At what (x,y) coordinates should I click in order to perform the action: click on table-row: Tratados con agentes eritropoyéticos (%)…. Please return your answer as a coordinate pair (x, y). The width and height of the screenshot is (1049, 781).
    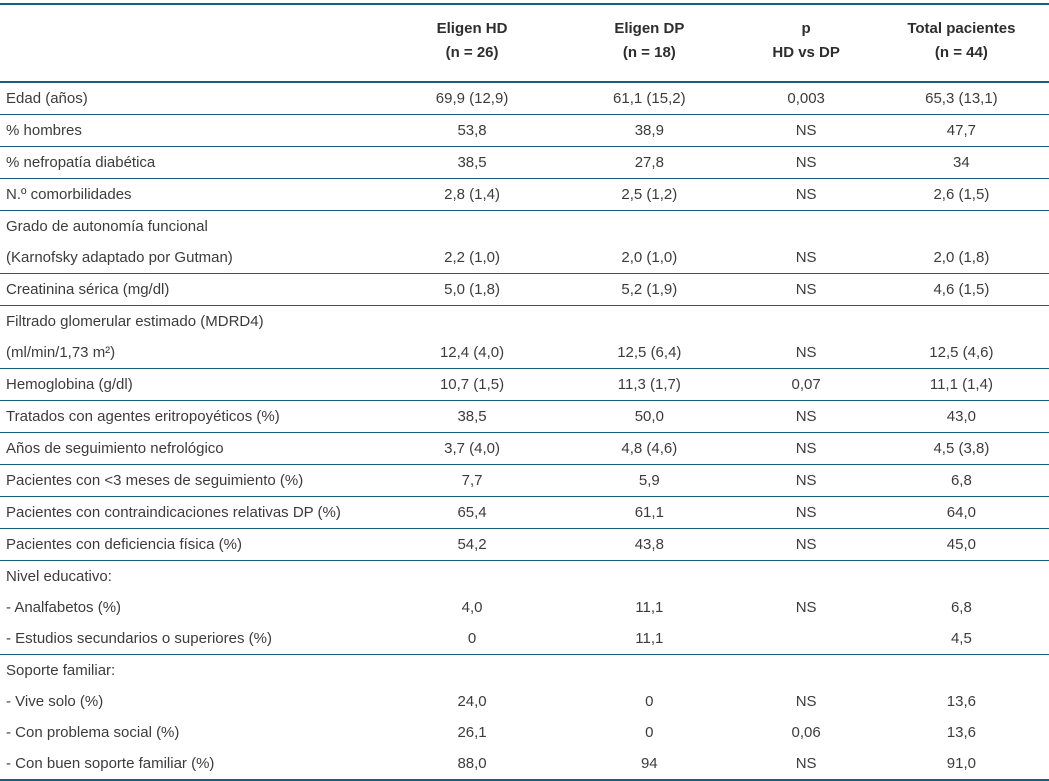
    Looking at the image, I should click on (524, 416).